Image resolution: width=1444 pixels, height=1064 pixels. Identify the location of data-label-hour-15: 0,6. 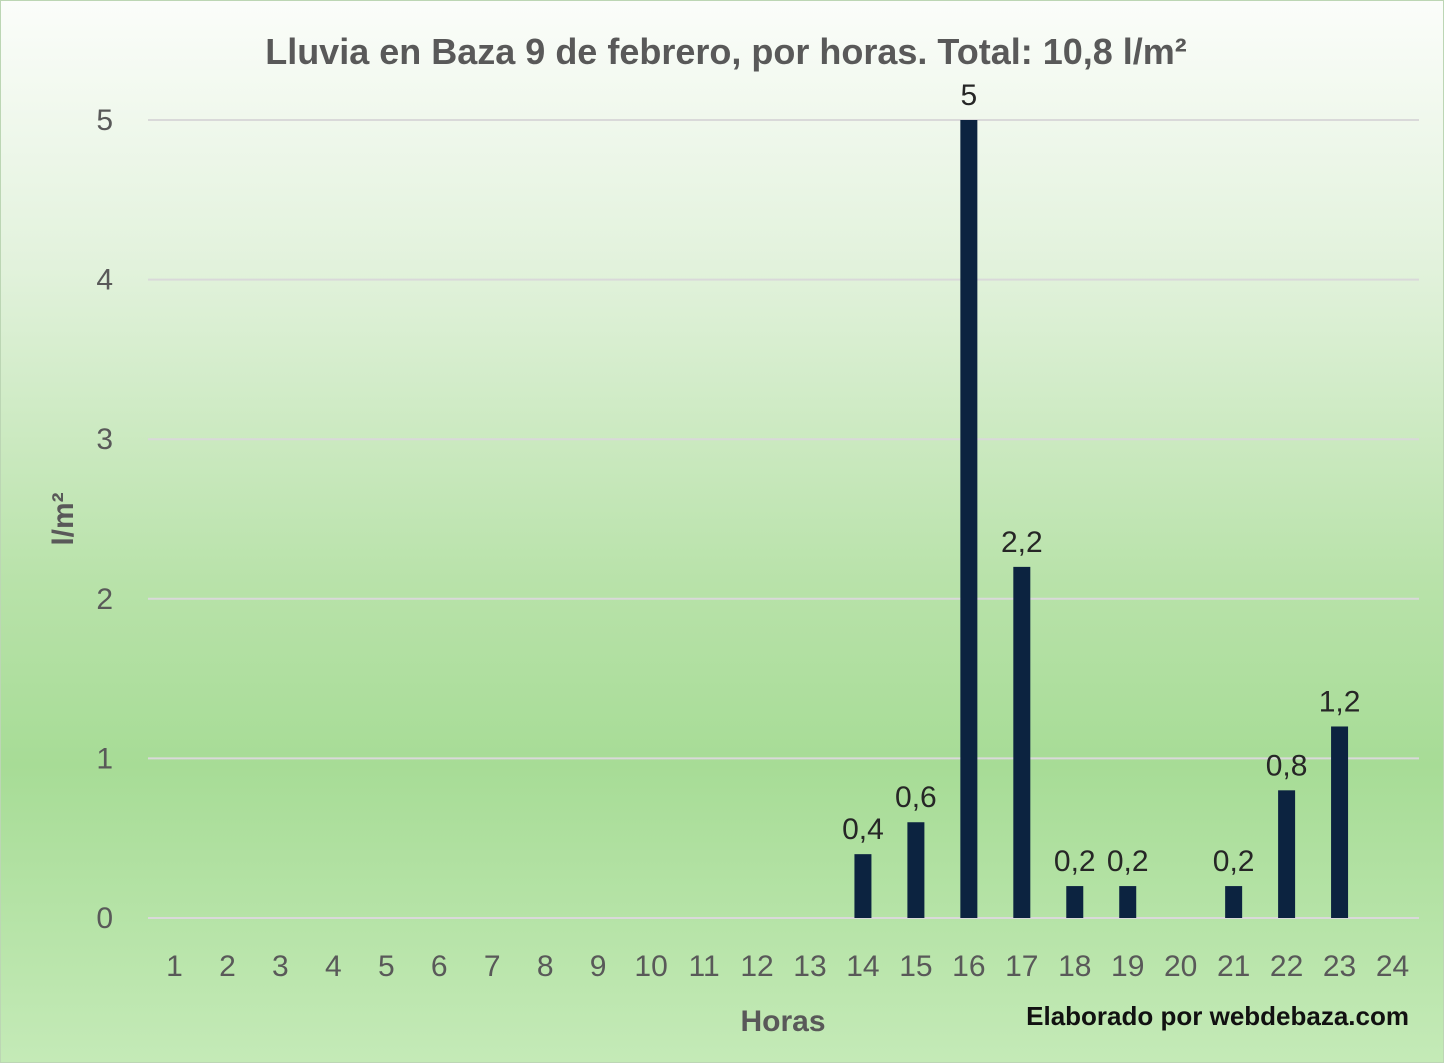
(916, 797).